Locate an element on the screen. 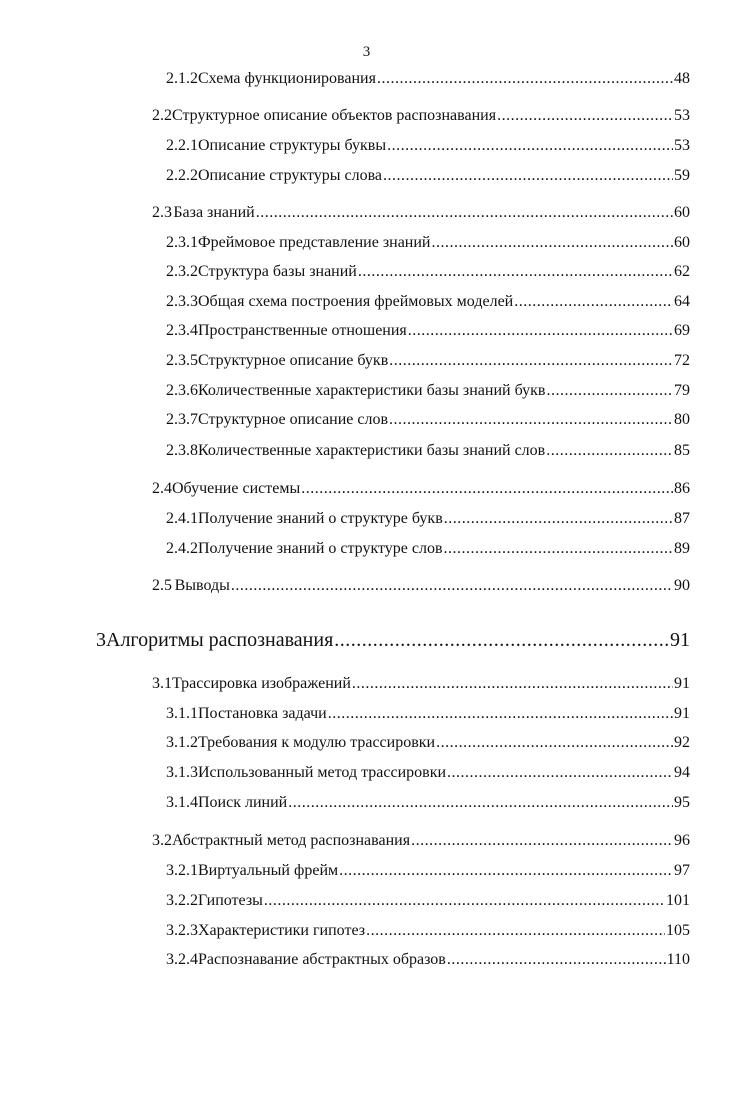  toc-entry-title: Схема функционирования is located at coordinates (287, 78).